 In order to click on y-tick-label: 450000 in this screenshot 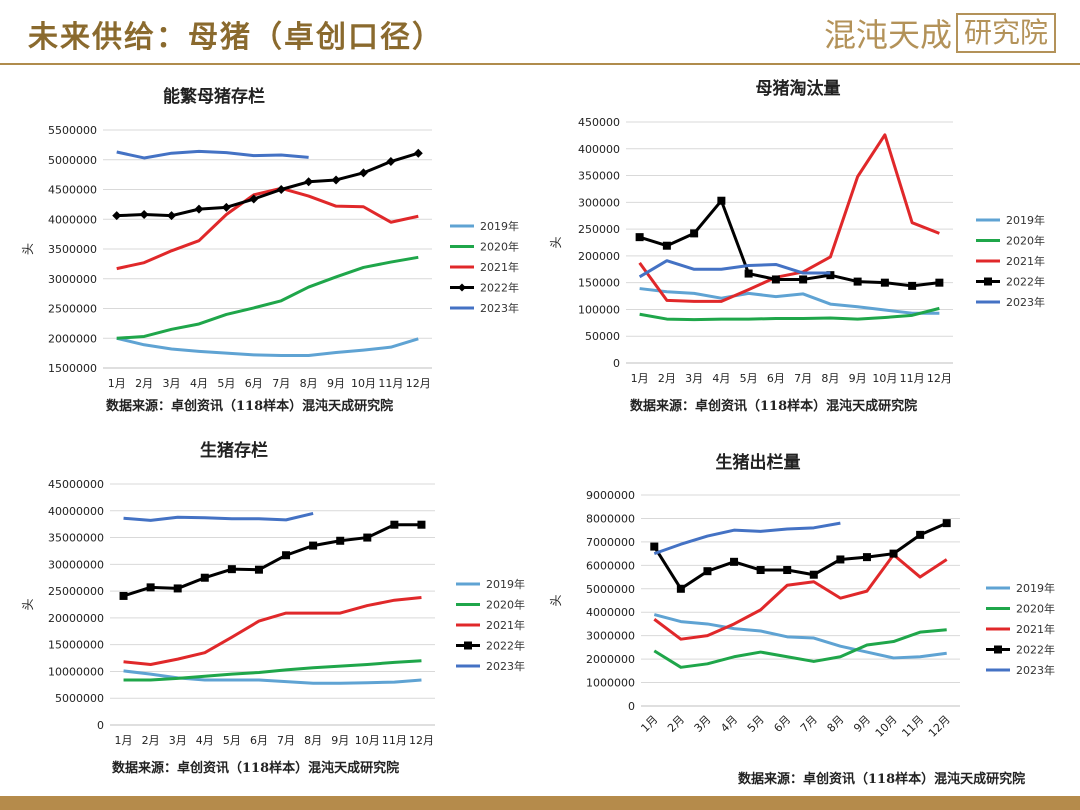, I will do `click(599, 122)`.